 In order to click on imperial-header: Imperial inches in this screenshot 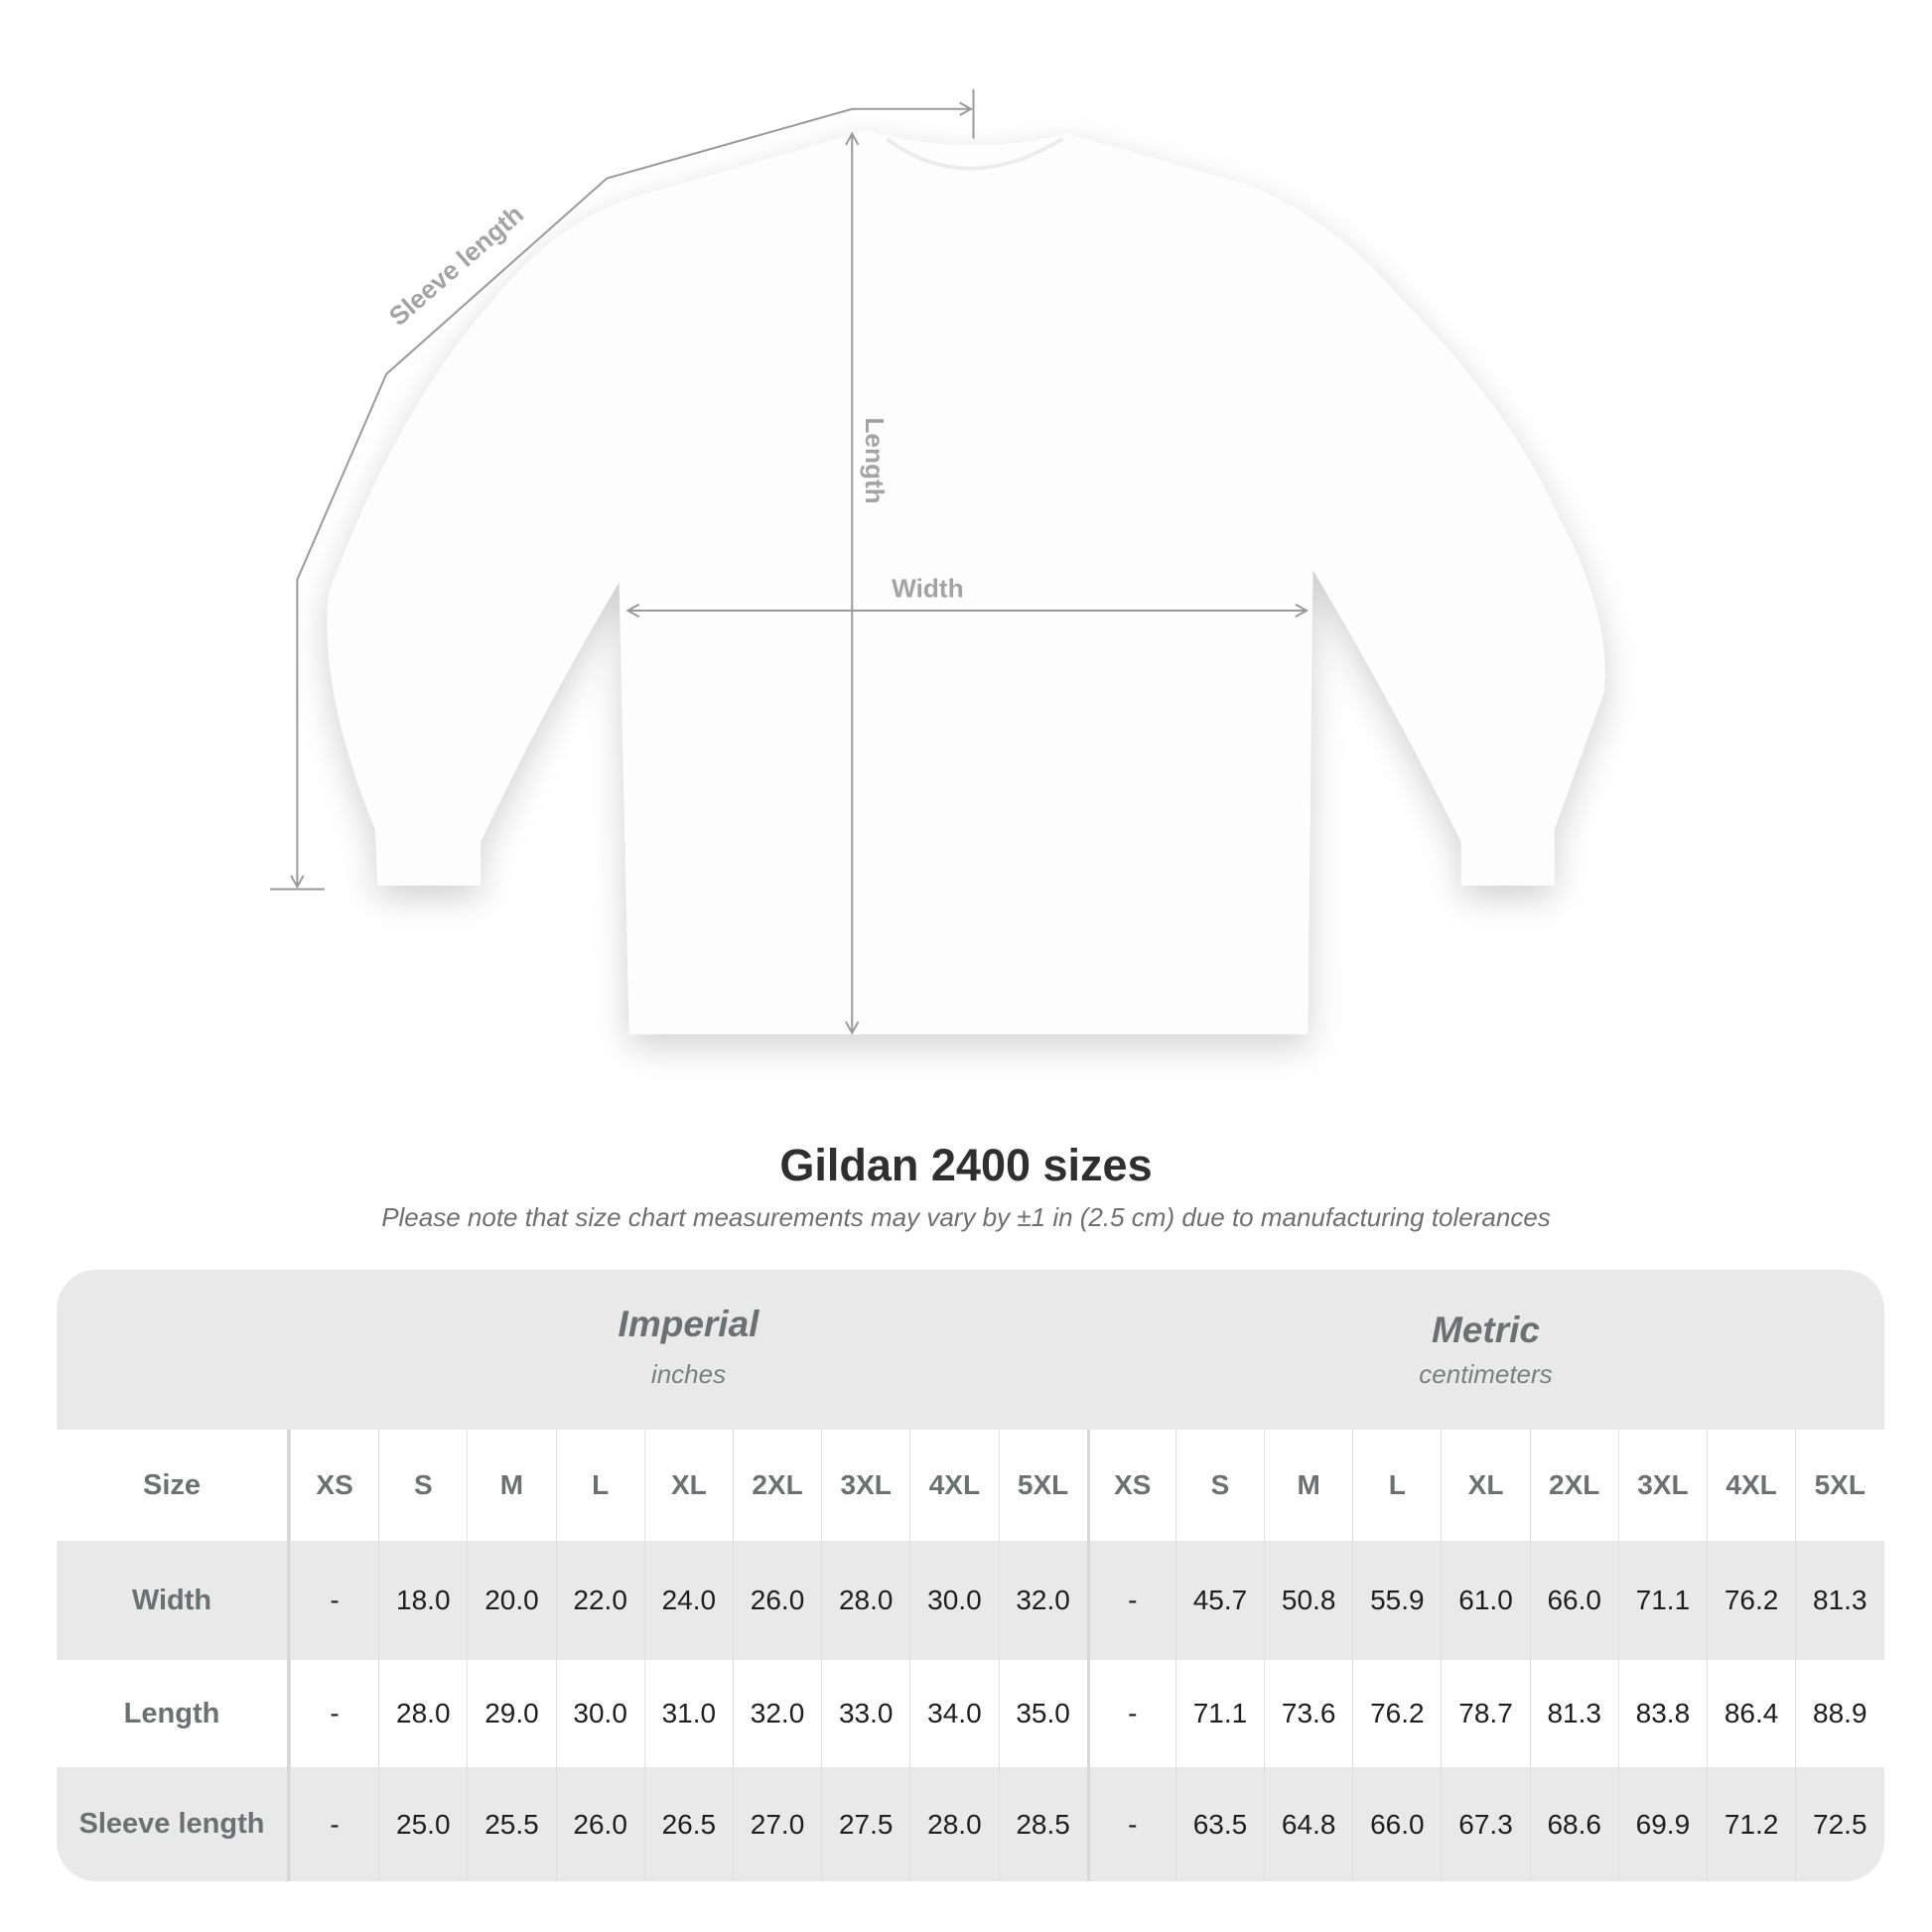, I will do `click(688, 1347)`.